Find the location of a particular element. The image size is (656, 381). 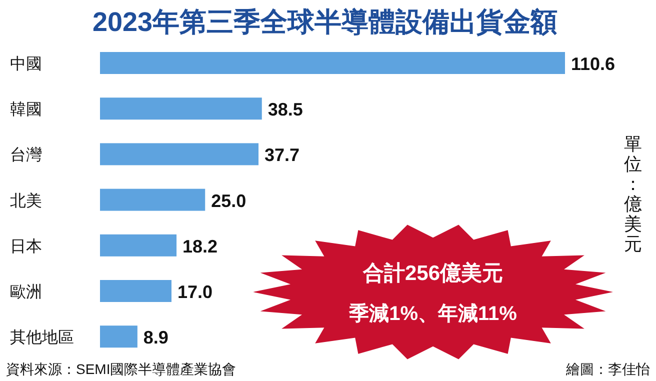

data-label: 18.2 is located at coordinates (200, 246).